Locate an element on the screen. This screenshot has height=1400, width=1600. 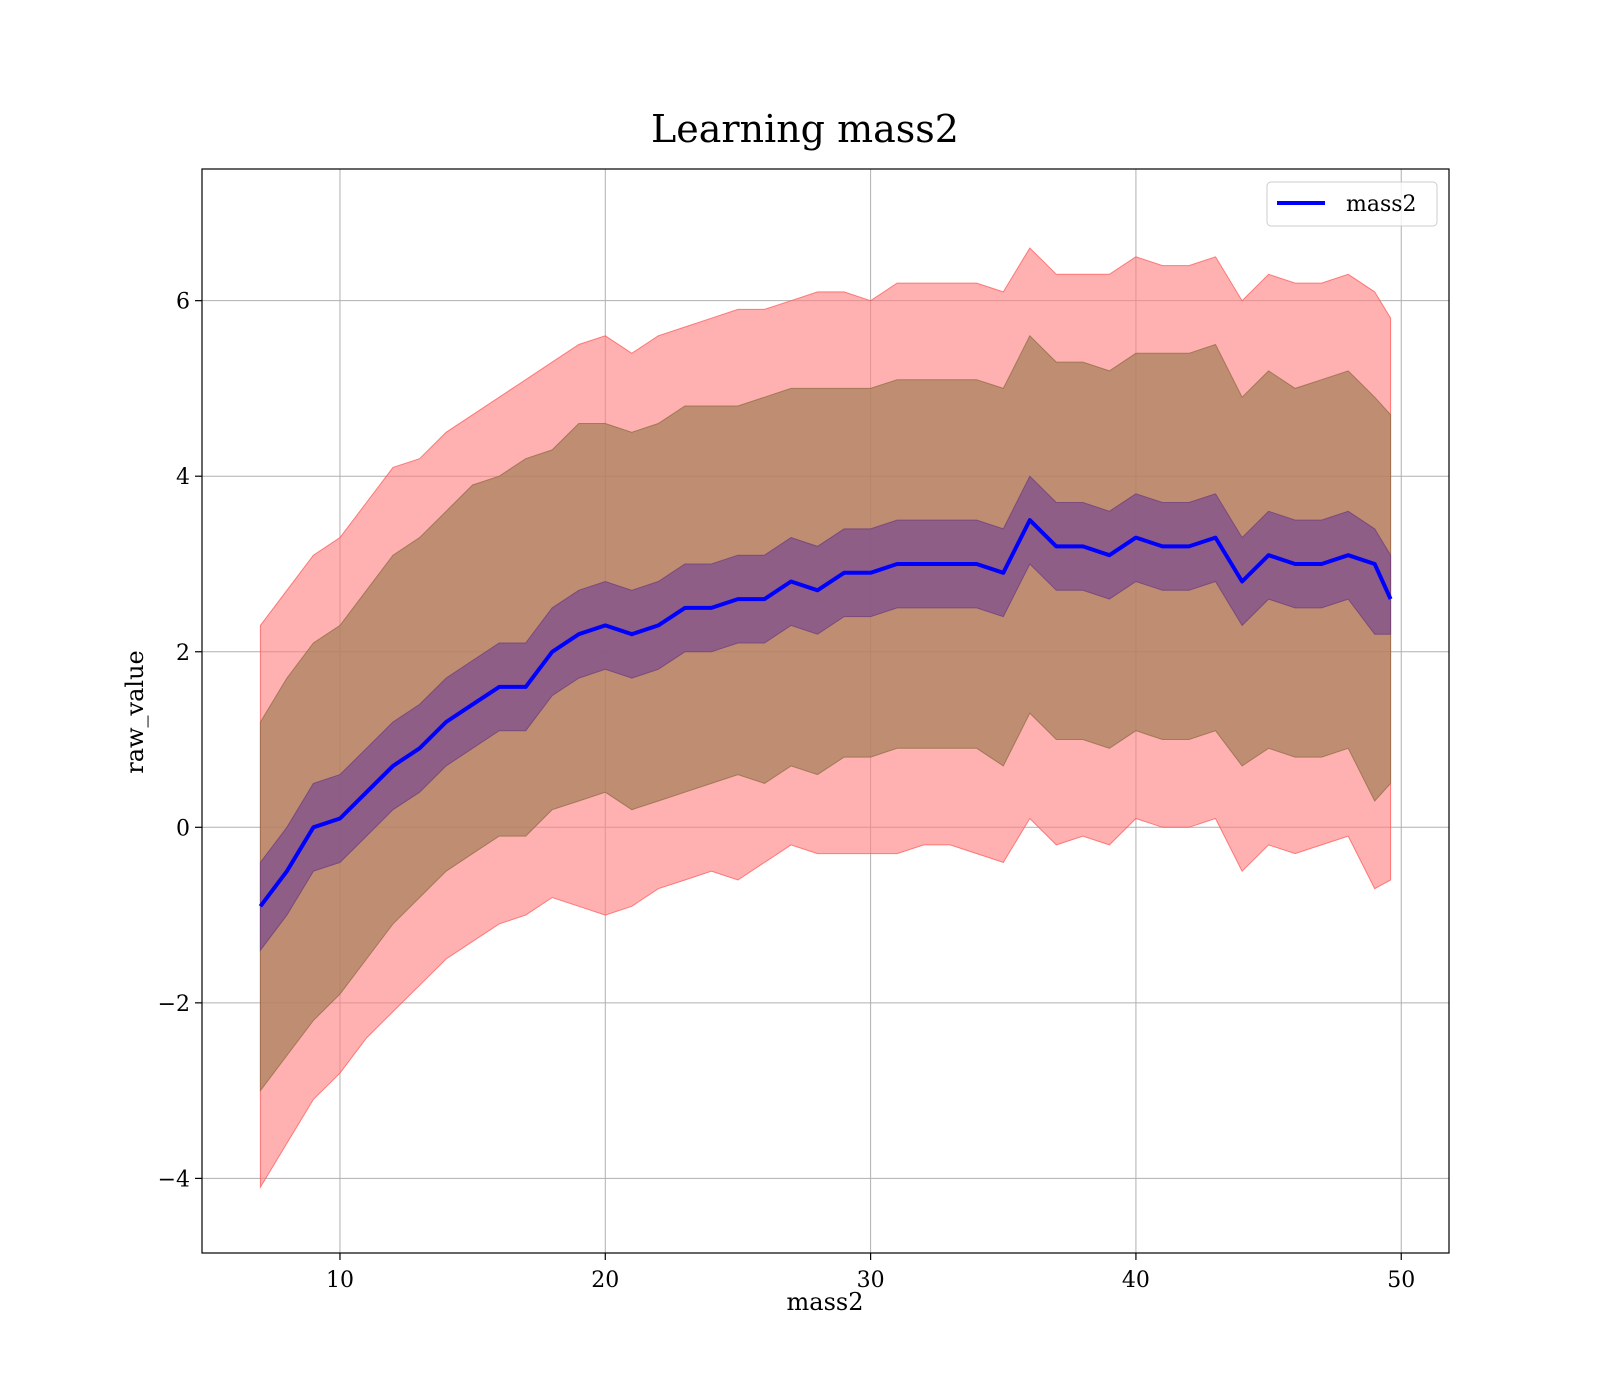
y-tick-label: 6 is located at coordinates (183, 302).